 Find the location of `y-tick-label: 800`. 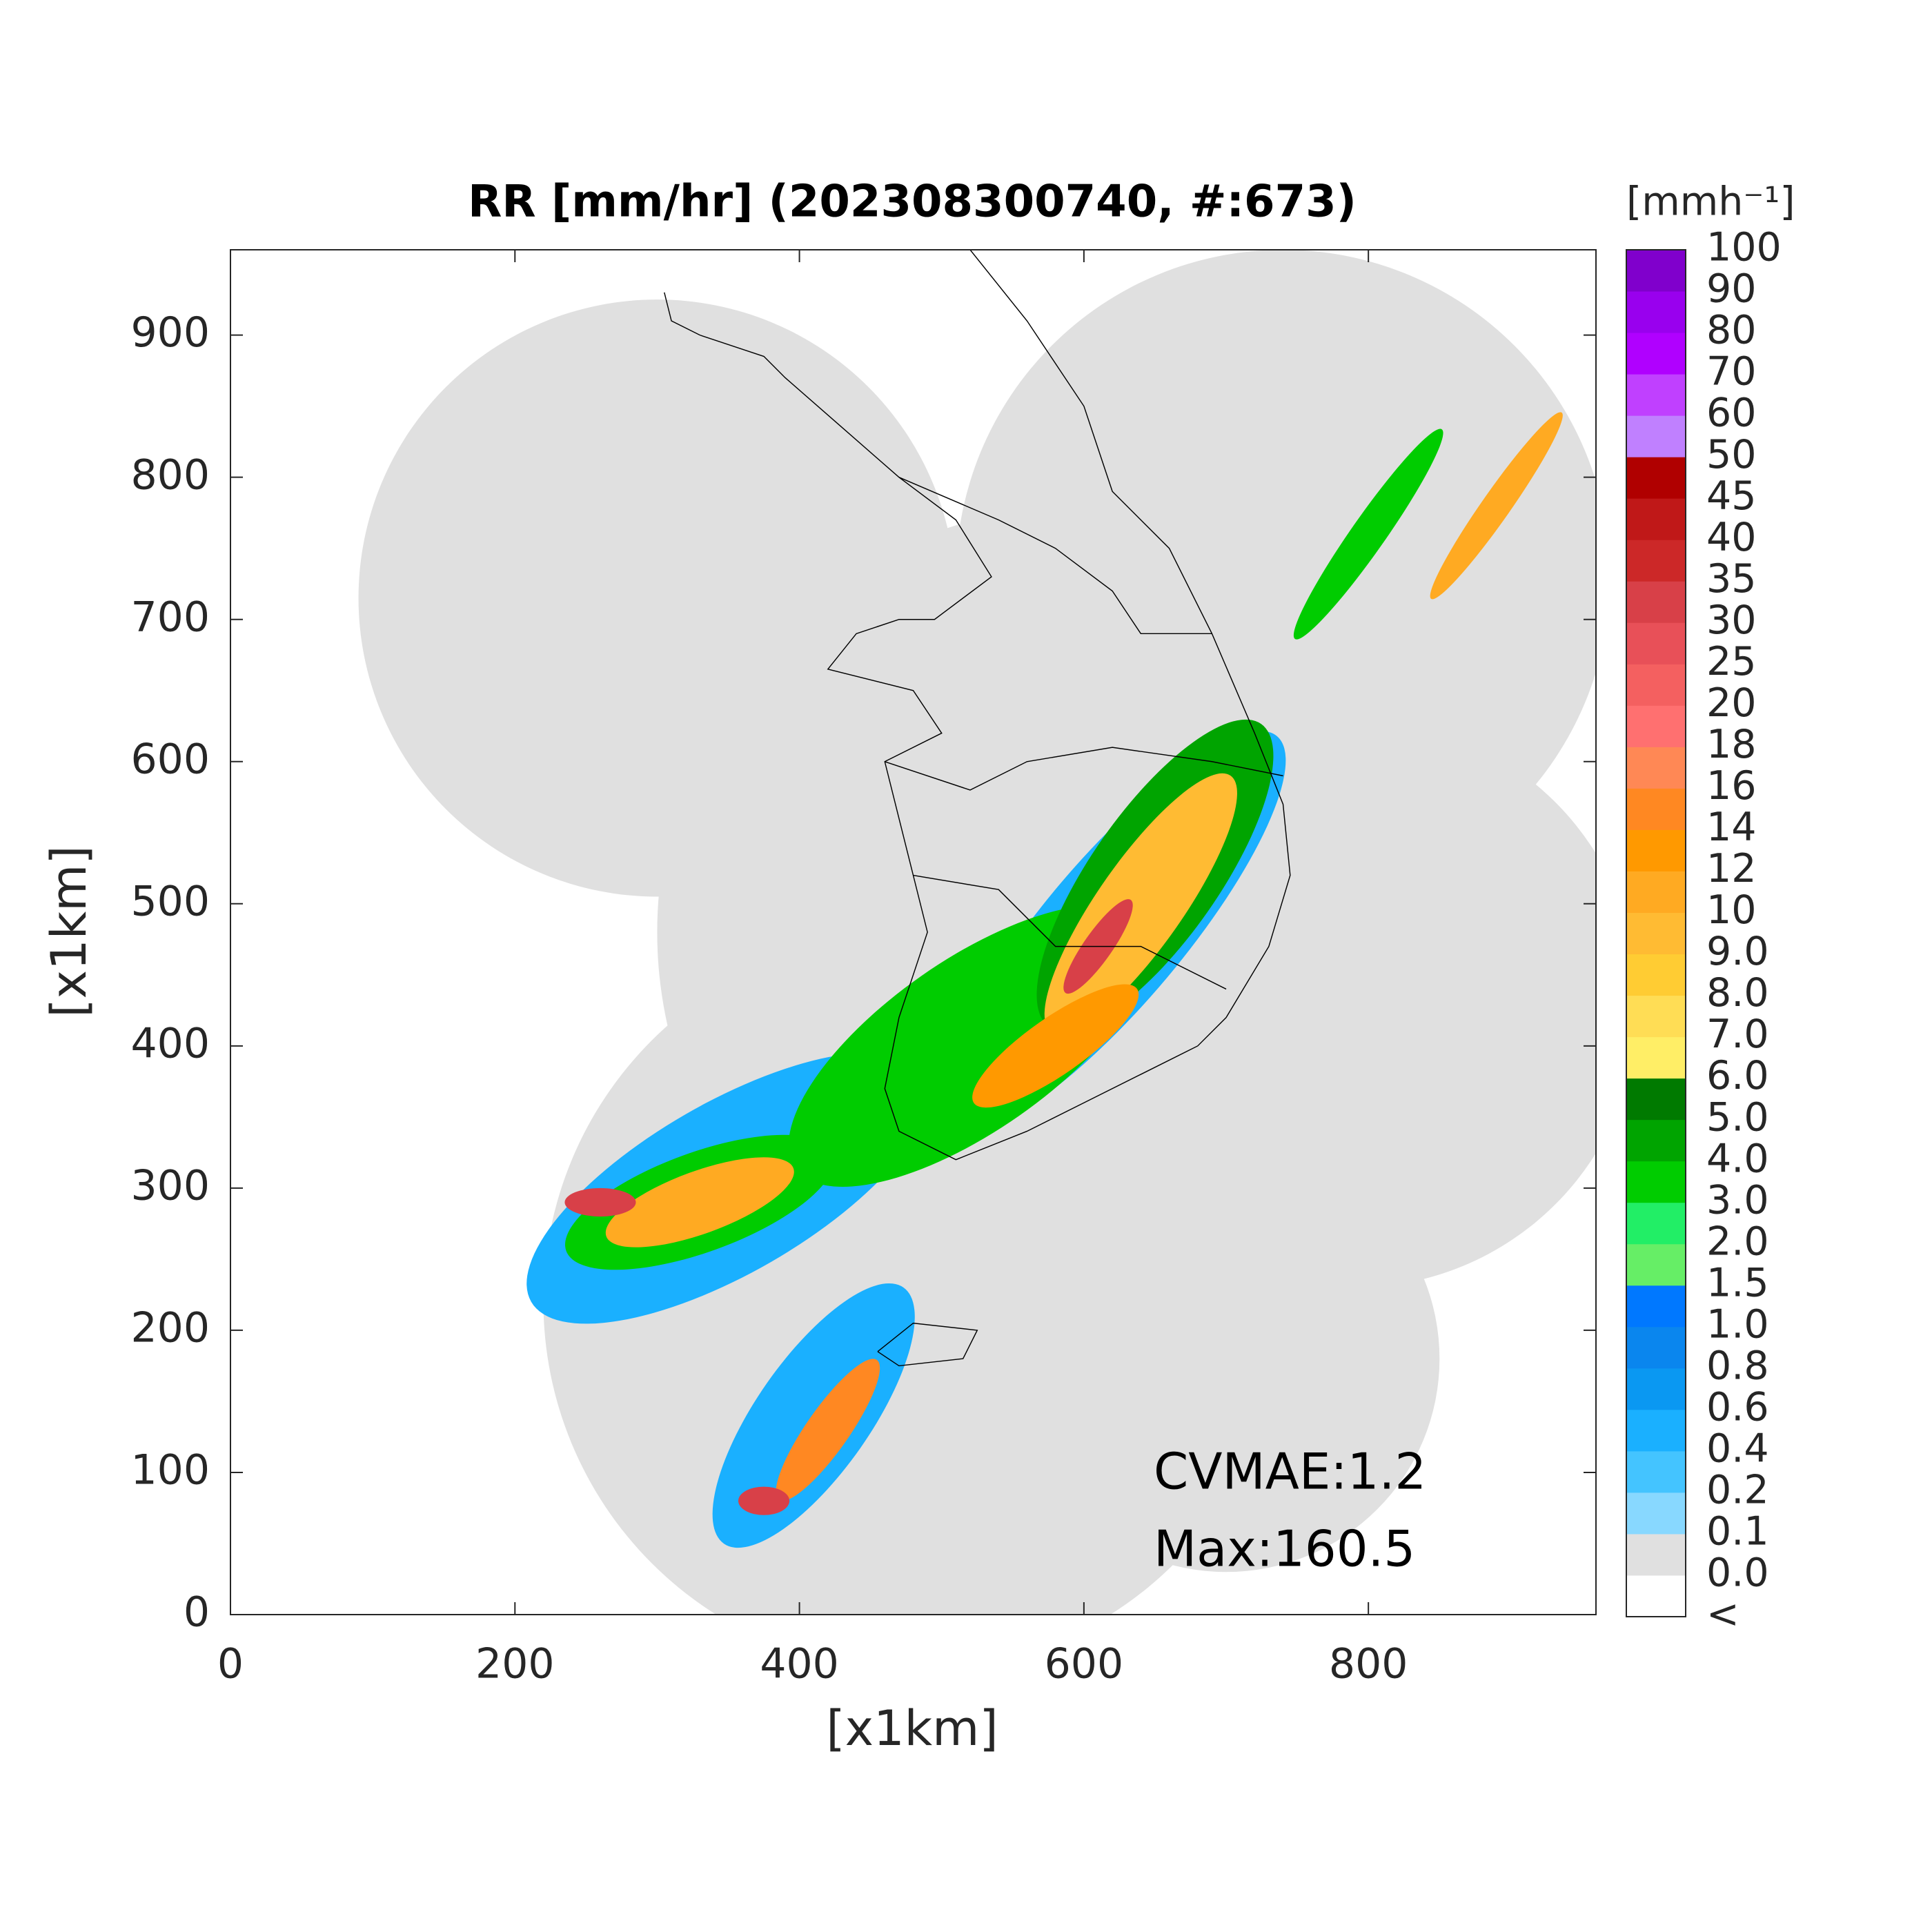

y-tick-label: 800 is located at coordinates (170, 475).